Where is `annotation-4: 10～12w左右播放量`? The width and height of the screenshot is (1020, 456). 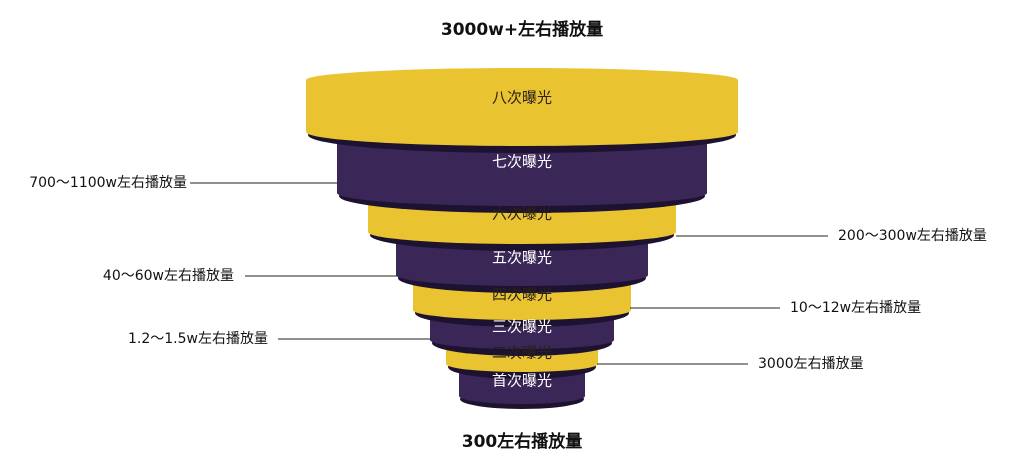 annotation-4: 10～12w左右播放量 is located at coordinates (775, 308).